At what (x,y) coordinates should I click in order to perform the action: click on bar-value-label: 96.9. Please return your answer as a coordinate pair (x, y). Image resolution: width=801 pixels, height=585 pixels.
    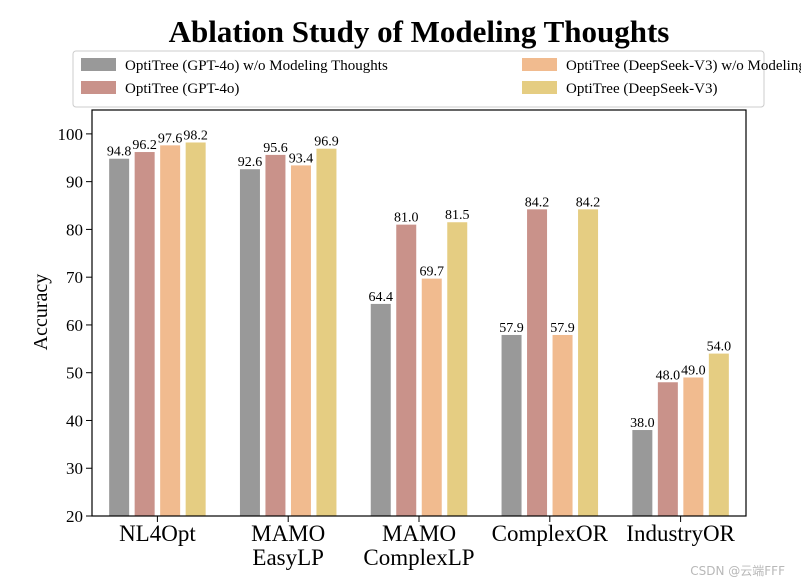
    Looking at the image, I should click on (326, 142).